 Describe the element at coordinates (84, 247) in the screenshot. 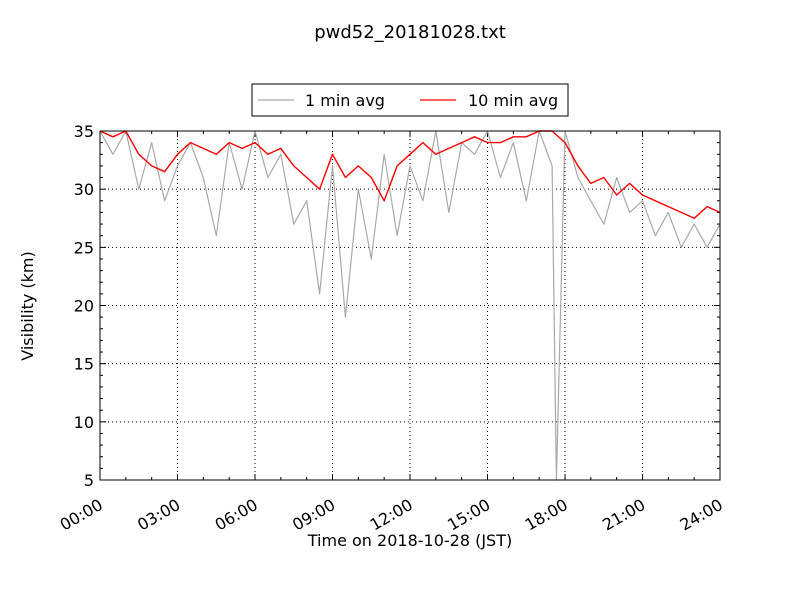

I see `y-tick-label: 25` at that location.